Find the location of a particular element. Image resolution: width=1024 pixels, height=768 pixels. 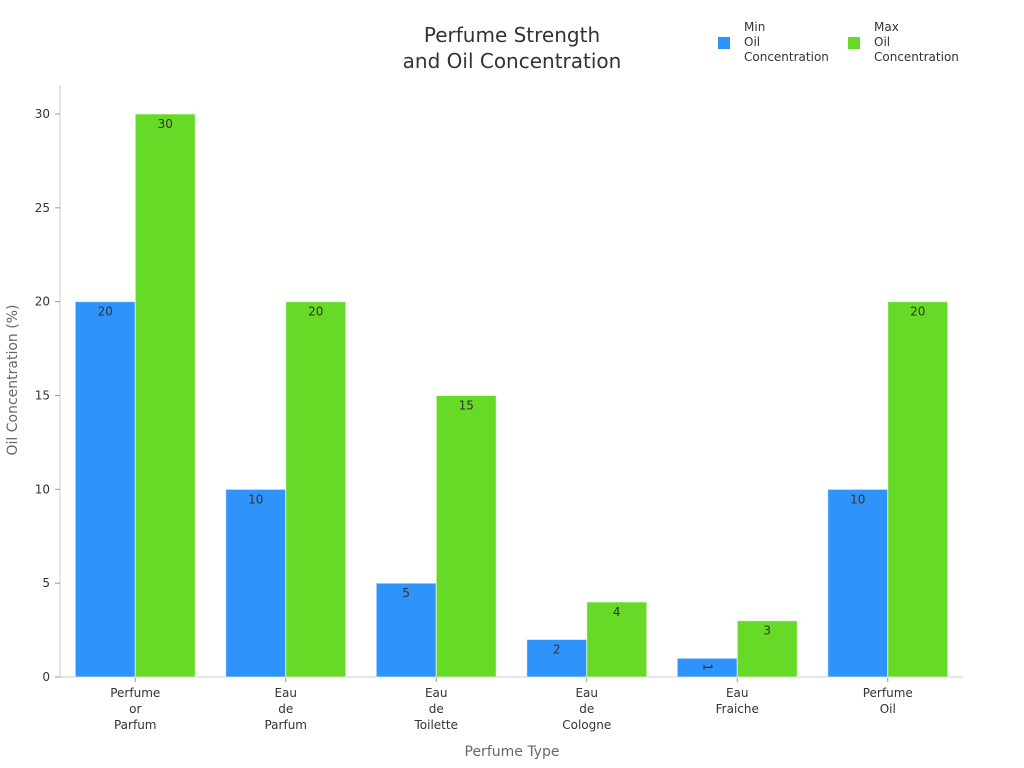

x-tick-label: Toilette is located at coordinates (436, 725).